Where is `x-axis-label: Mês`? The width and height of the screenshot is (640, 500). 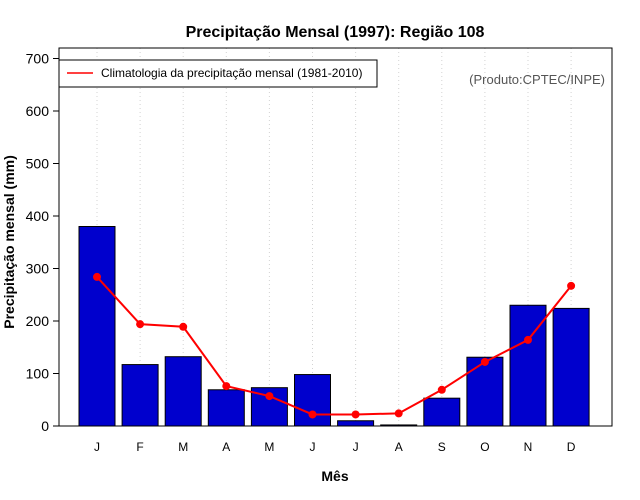 x-axis-label: Mês is located at coordinates (334, 476).